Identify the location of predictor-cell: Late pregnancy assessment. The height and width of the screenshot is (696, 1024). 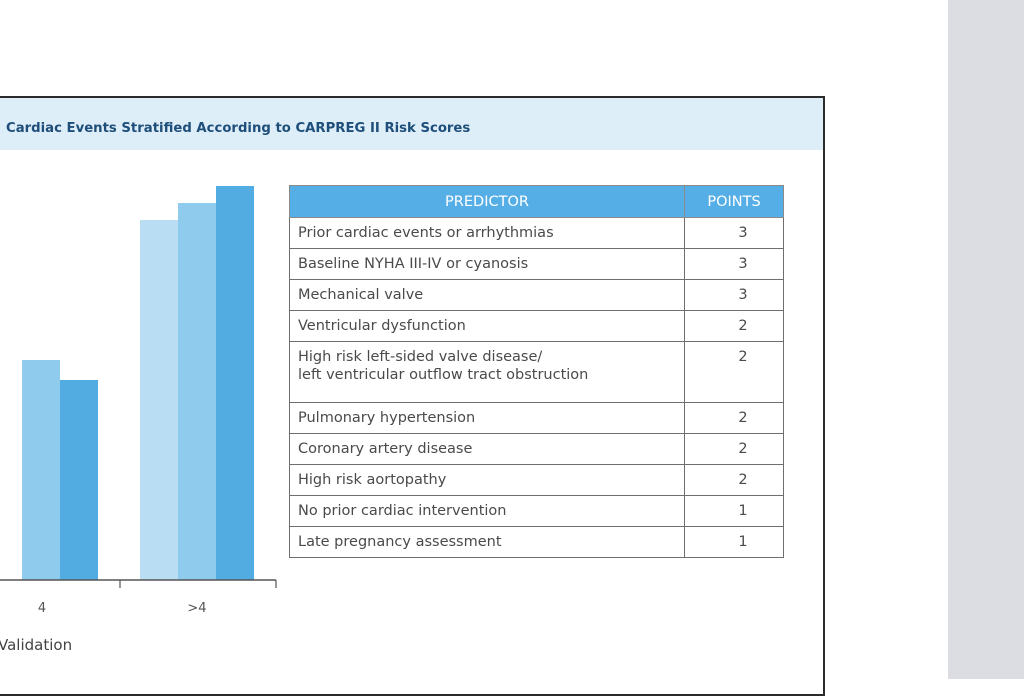
(487, 542).